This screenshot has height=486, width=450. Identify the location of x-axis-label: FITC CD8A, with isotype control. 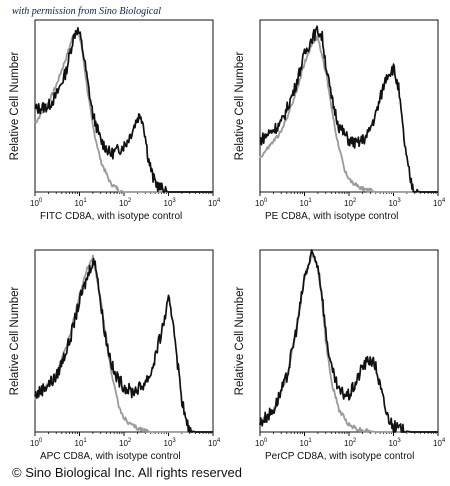
(111, 216).